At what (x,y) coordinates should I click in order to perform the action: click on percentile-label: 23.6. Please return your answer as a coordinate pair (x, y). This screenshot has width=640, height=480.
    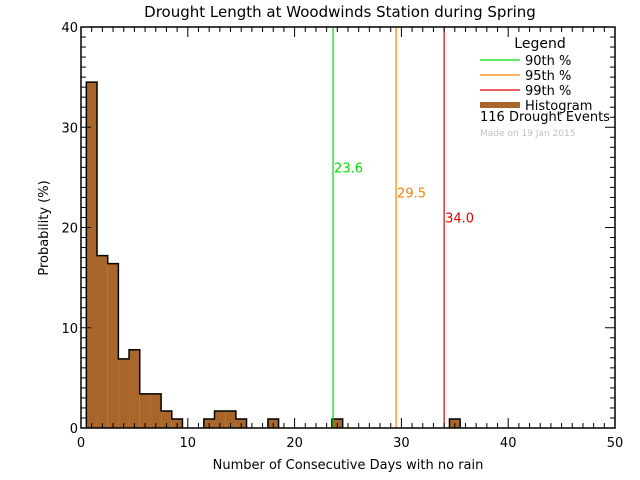
    Looking at the image, I should click on (348, 168).